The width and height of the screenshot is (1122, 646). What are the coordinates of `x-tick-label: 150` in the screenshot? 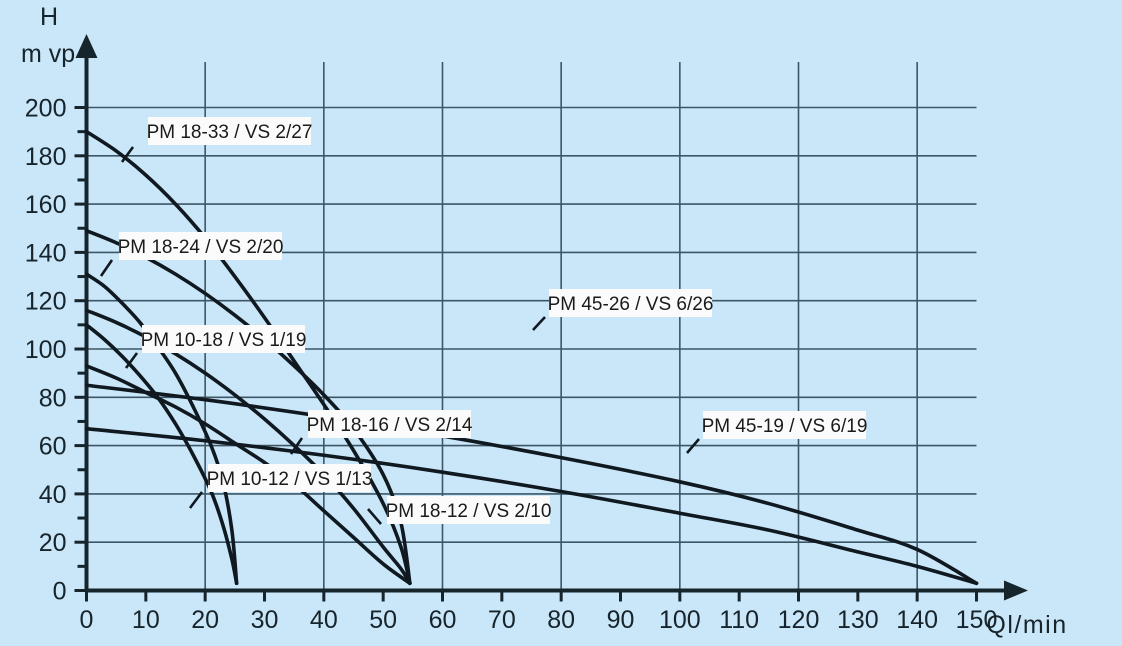 It's located at (977, 620).